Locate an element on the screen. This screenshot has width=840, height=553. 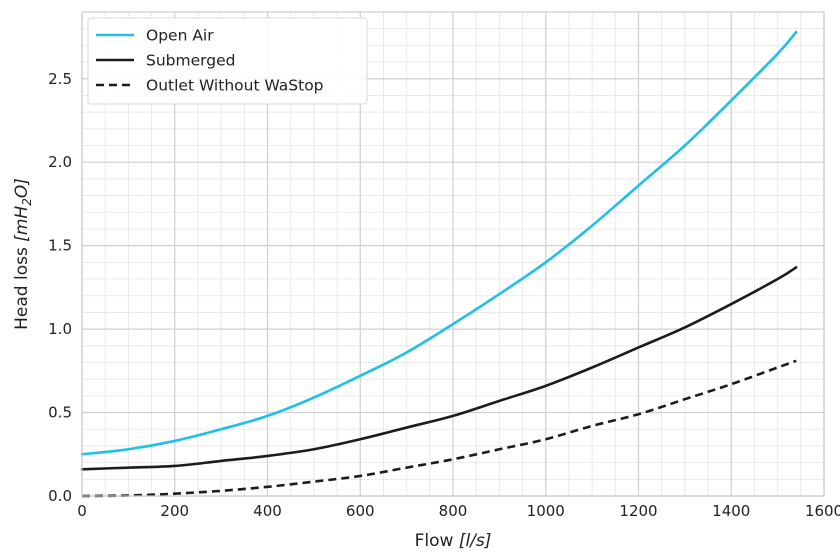
legend-label-1: Submerged is located at coordinates (190, 61).